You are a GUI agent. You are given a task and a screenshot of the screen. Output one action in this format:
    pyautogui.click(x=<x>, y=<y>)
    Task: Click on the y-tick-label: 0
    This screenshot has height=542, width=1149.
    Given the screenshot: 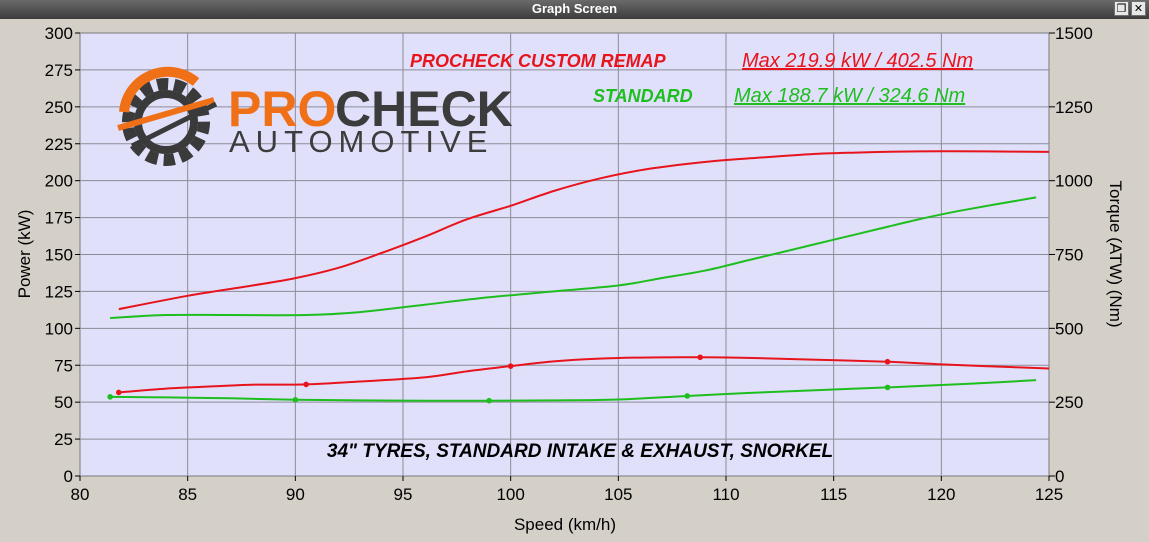 What is the action you would take?
    pyautogui.click(x=68, y=476)
    